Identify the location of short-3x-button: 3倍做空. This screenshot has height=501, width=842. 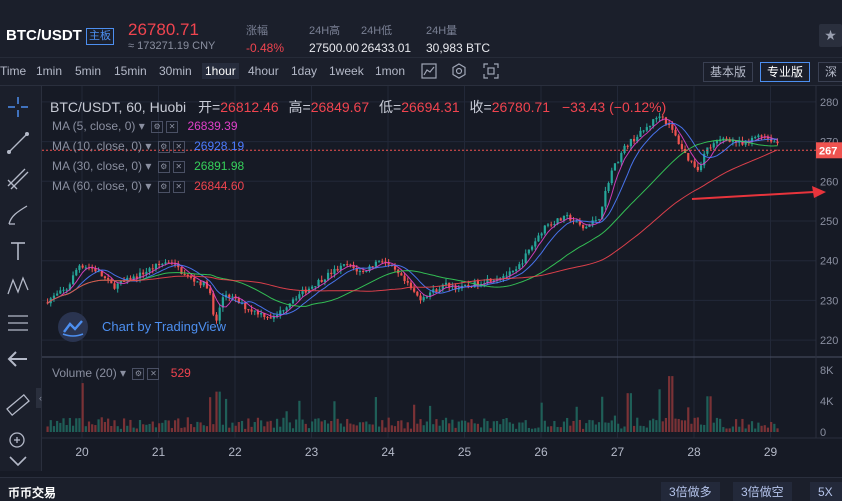
(762, 491).